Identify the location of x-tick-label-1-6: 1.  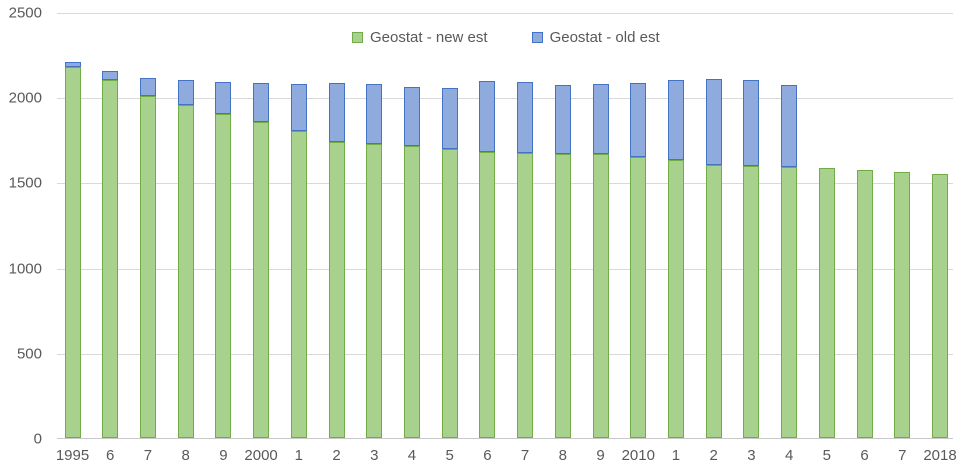
(298, 455).